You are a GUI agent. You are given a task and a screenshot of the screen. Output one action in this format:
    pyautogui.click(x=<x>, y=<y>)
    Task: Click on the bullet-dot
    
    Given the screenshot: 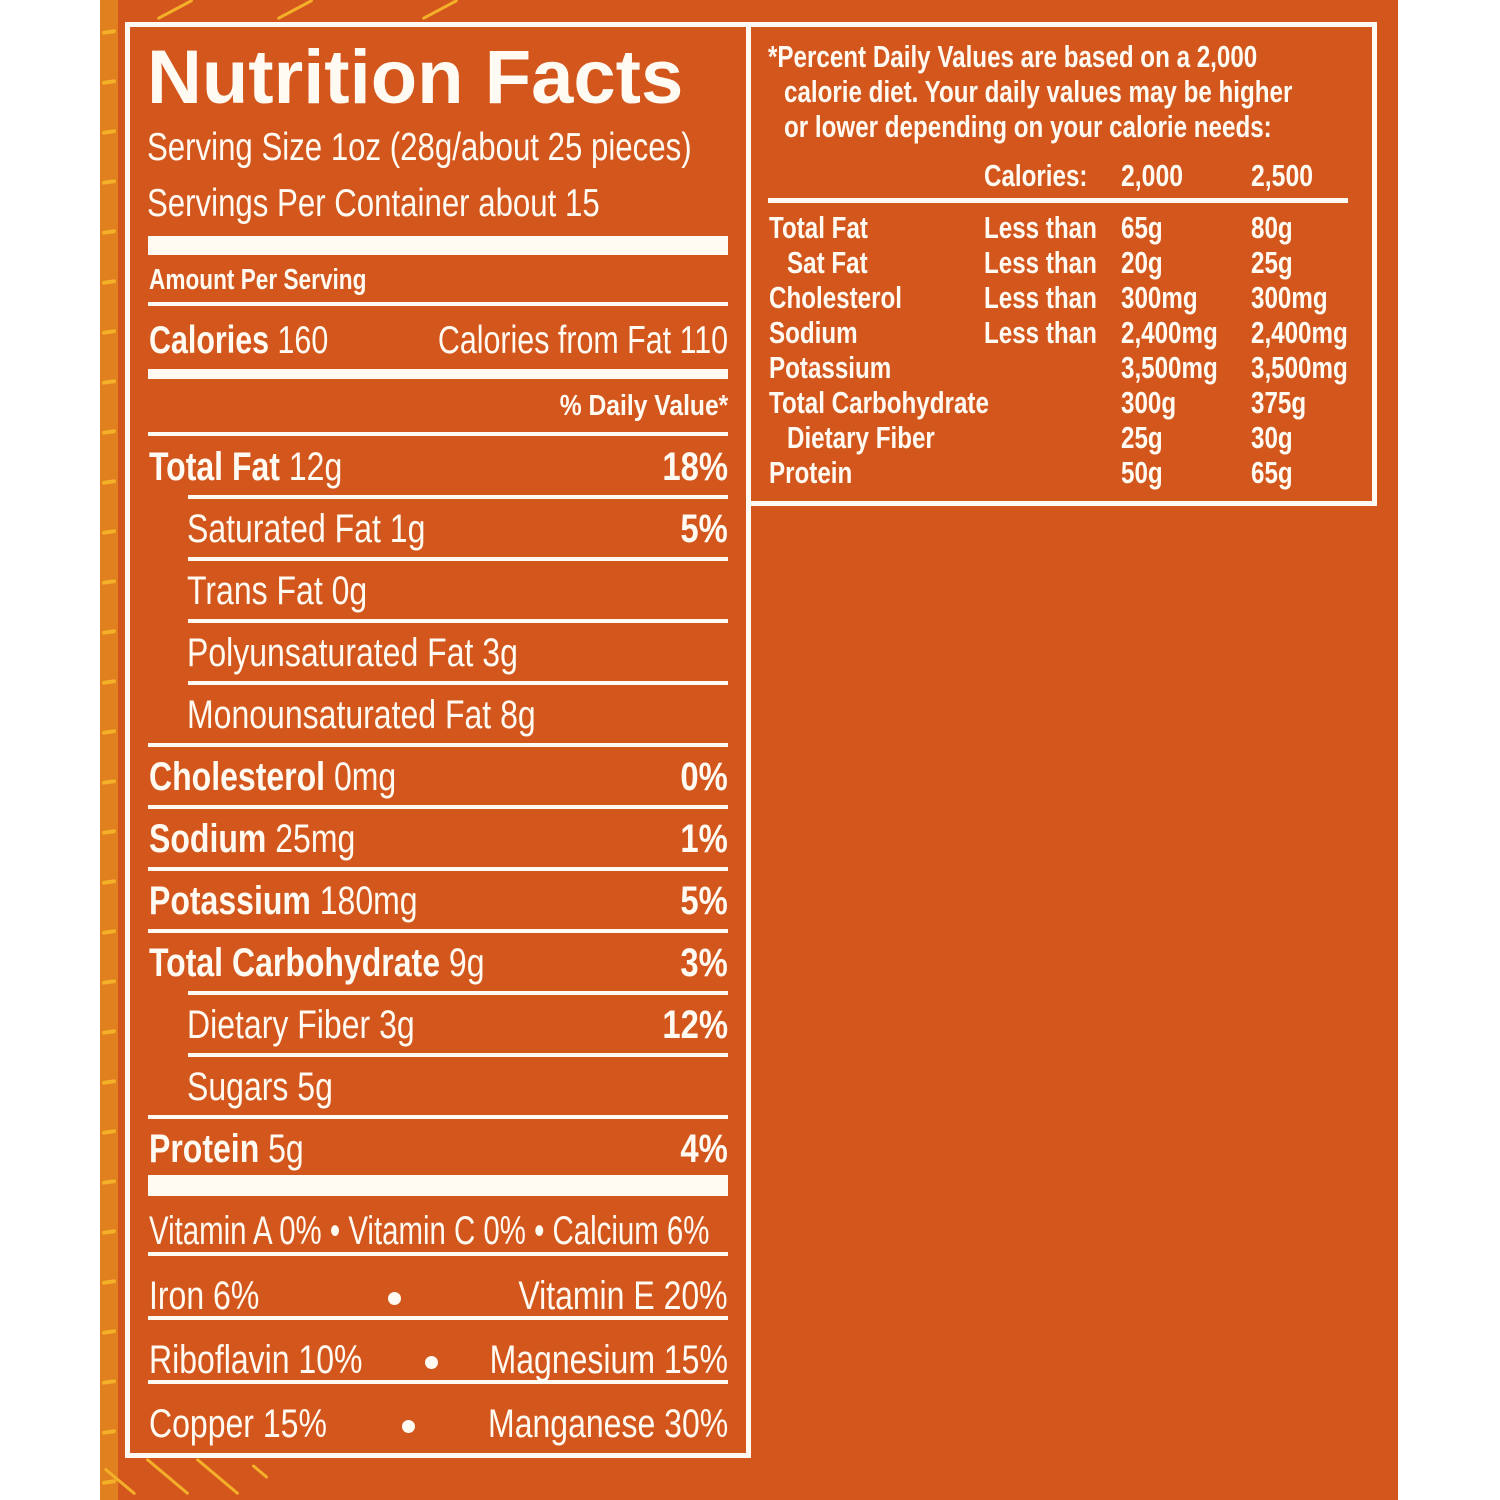 What is the action you would take?
    pyautogui.click(x=431, y=1362)
    